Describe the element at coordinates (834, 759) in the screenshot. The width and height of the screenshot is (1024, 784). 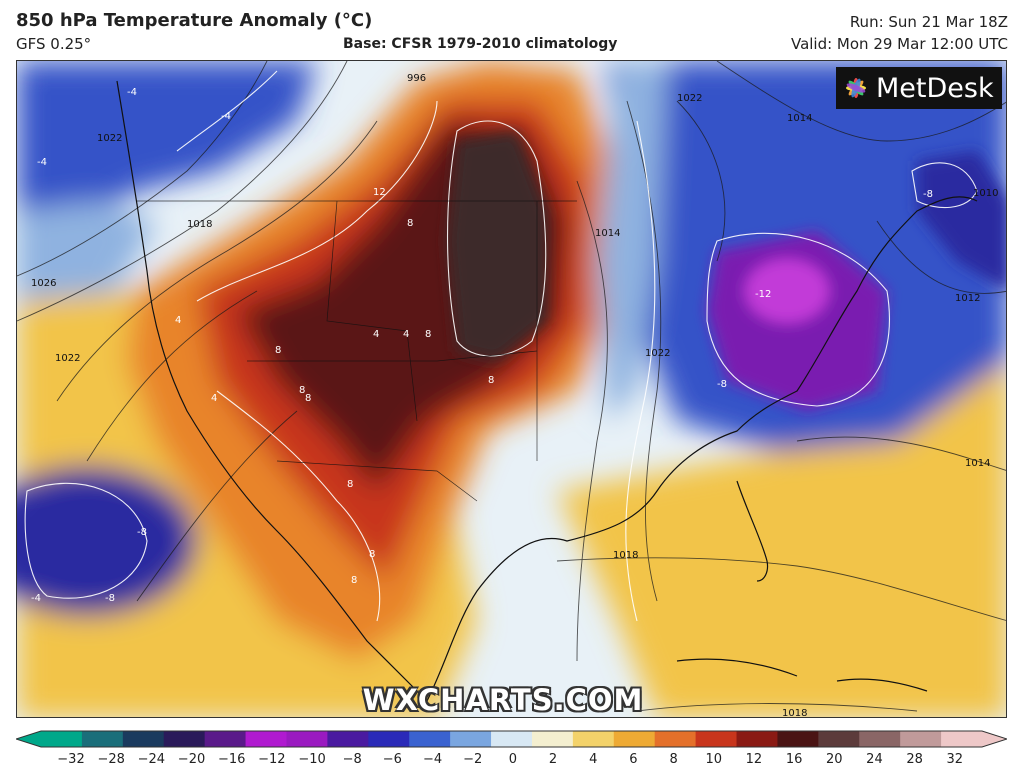
I see `scale-tick-label: 20` at that location.